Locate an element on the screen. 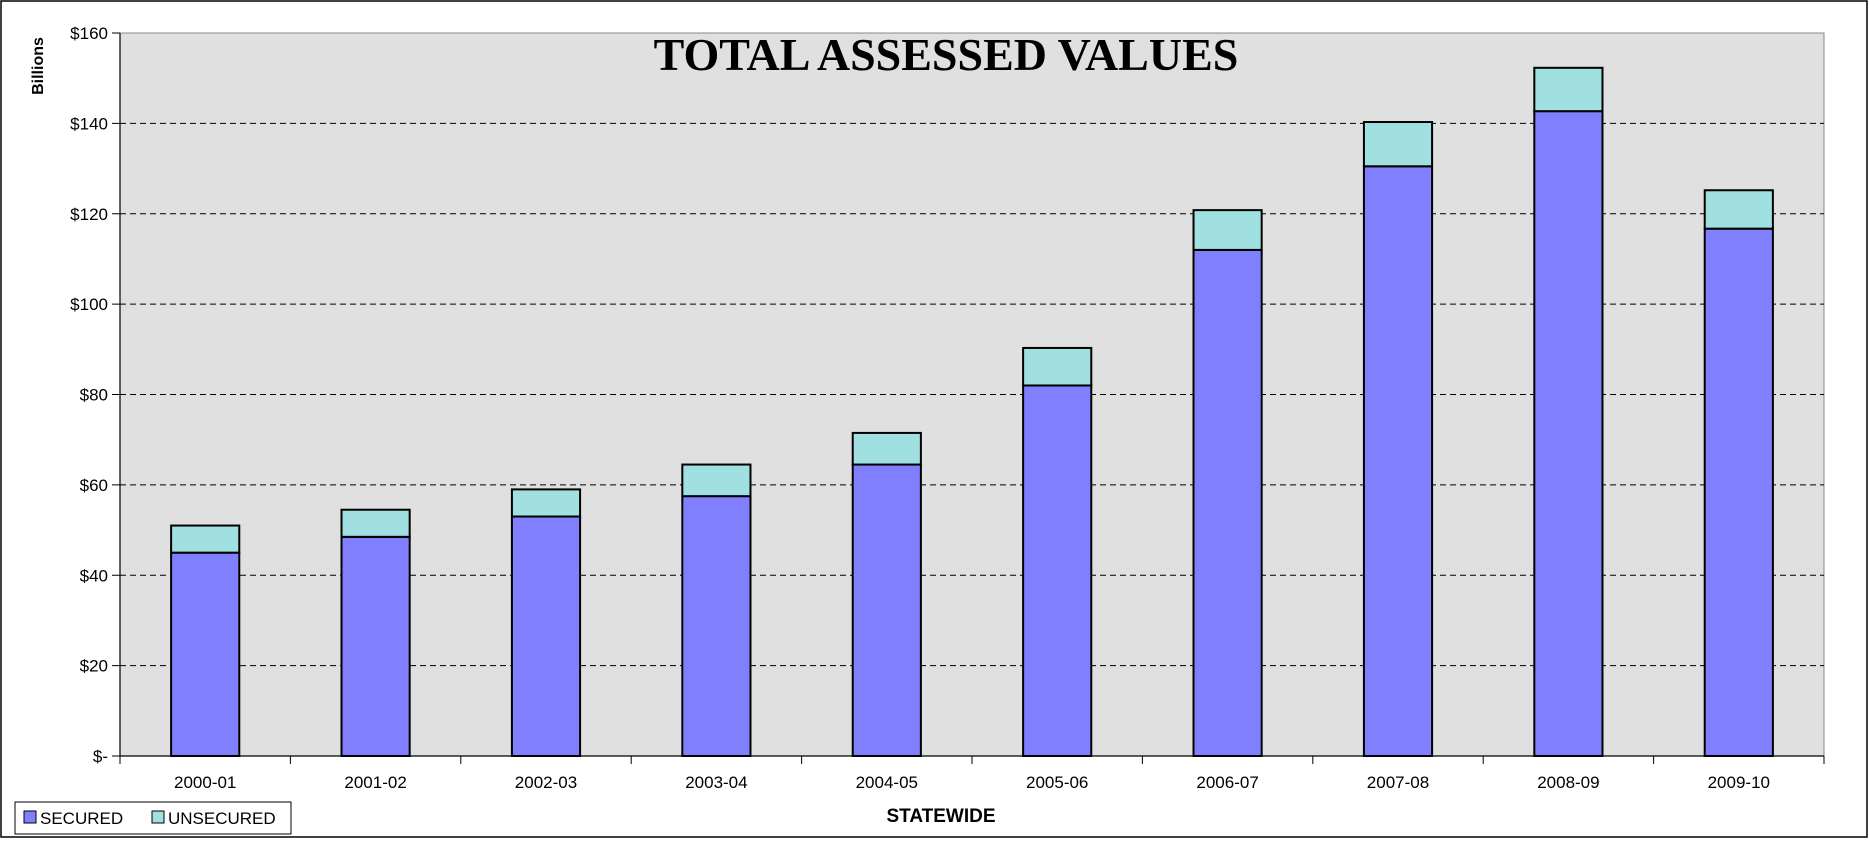  chart-title: TOTAL ASSESSED VALUES is located at coordinates (946, 54).